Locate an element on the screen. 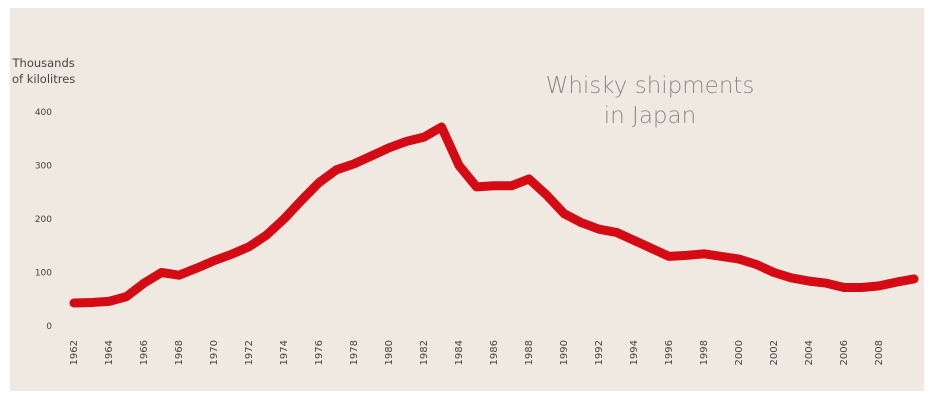 The image size is (936, 397). data-point-1974 is located at coordinates (284, 219).